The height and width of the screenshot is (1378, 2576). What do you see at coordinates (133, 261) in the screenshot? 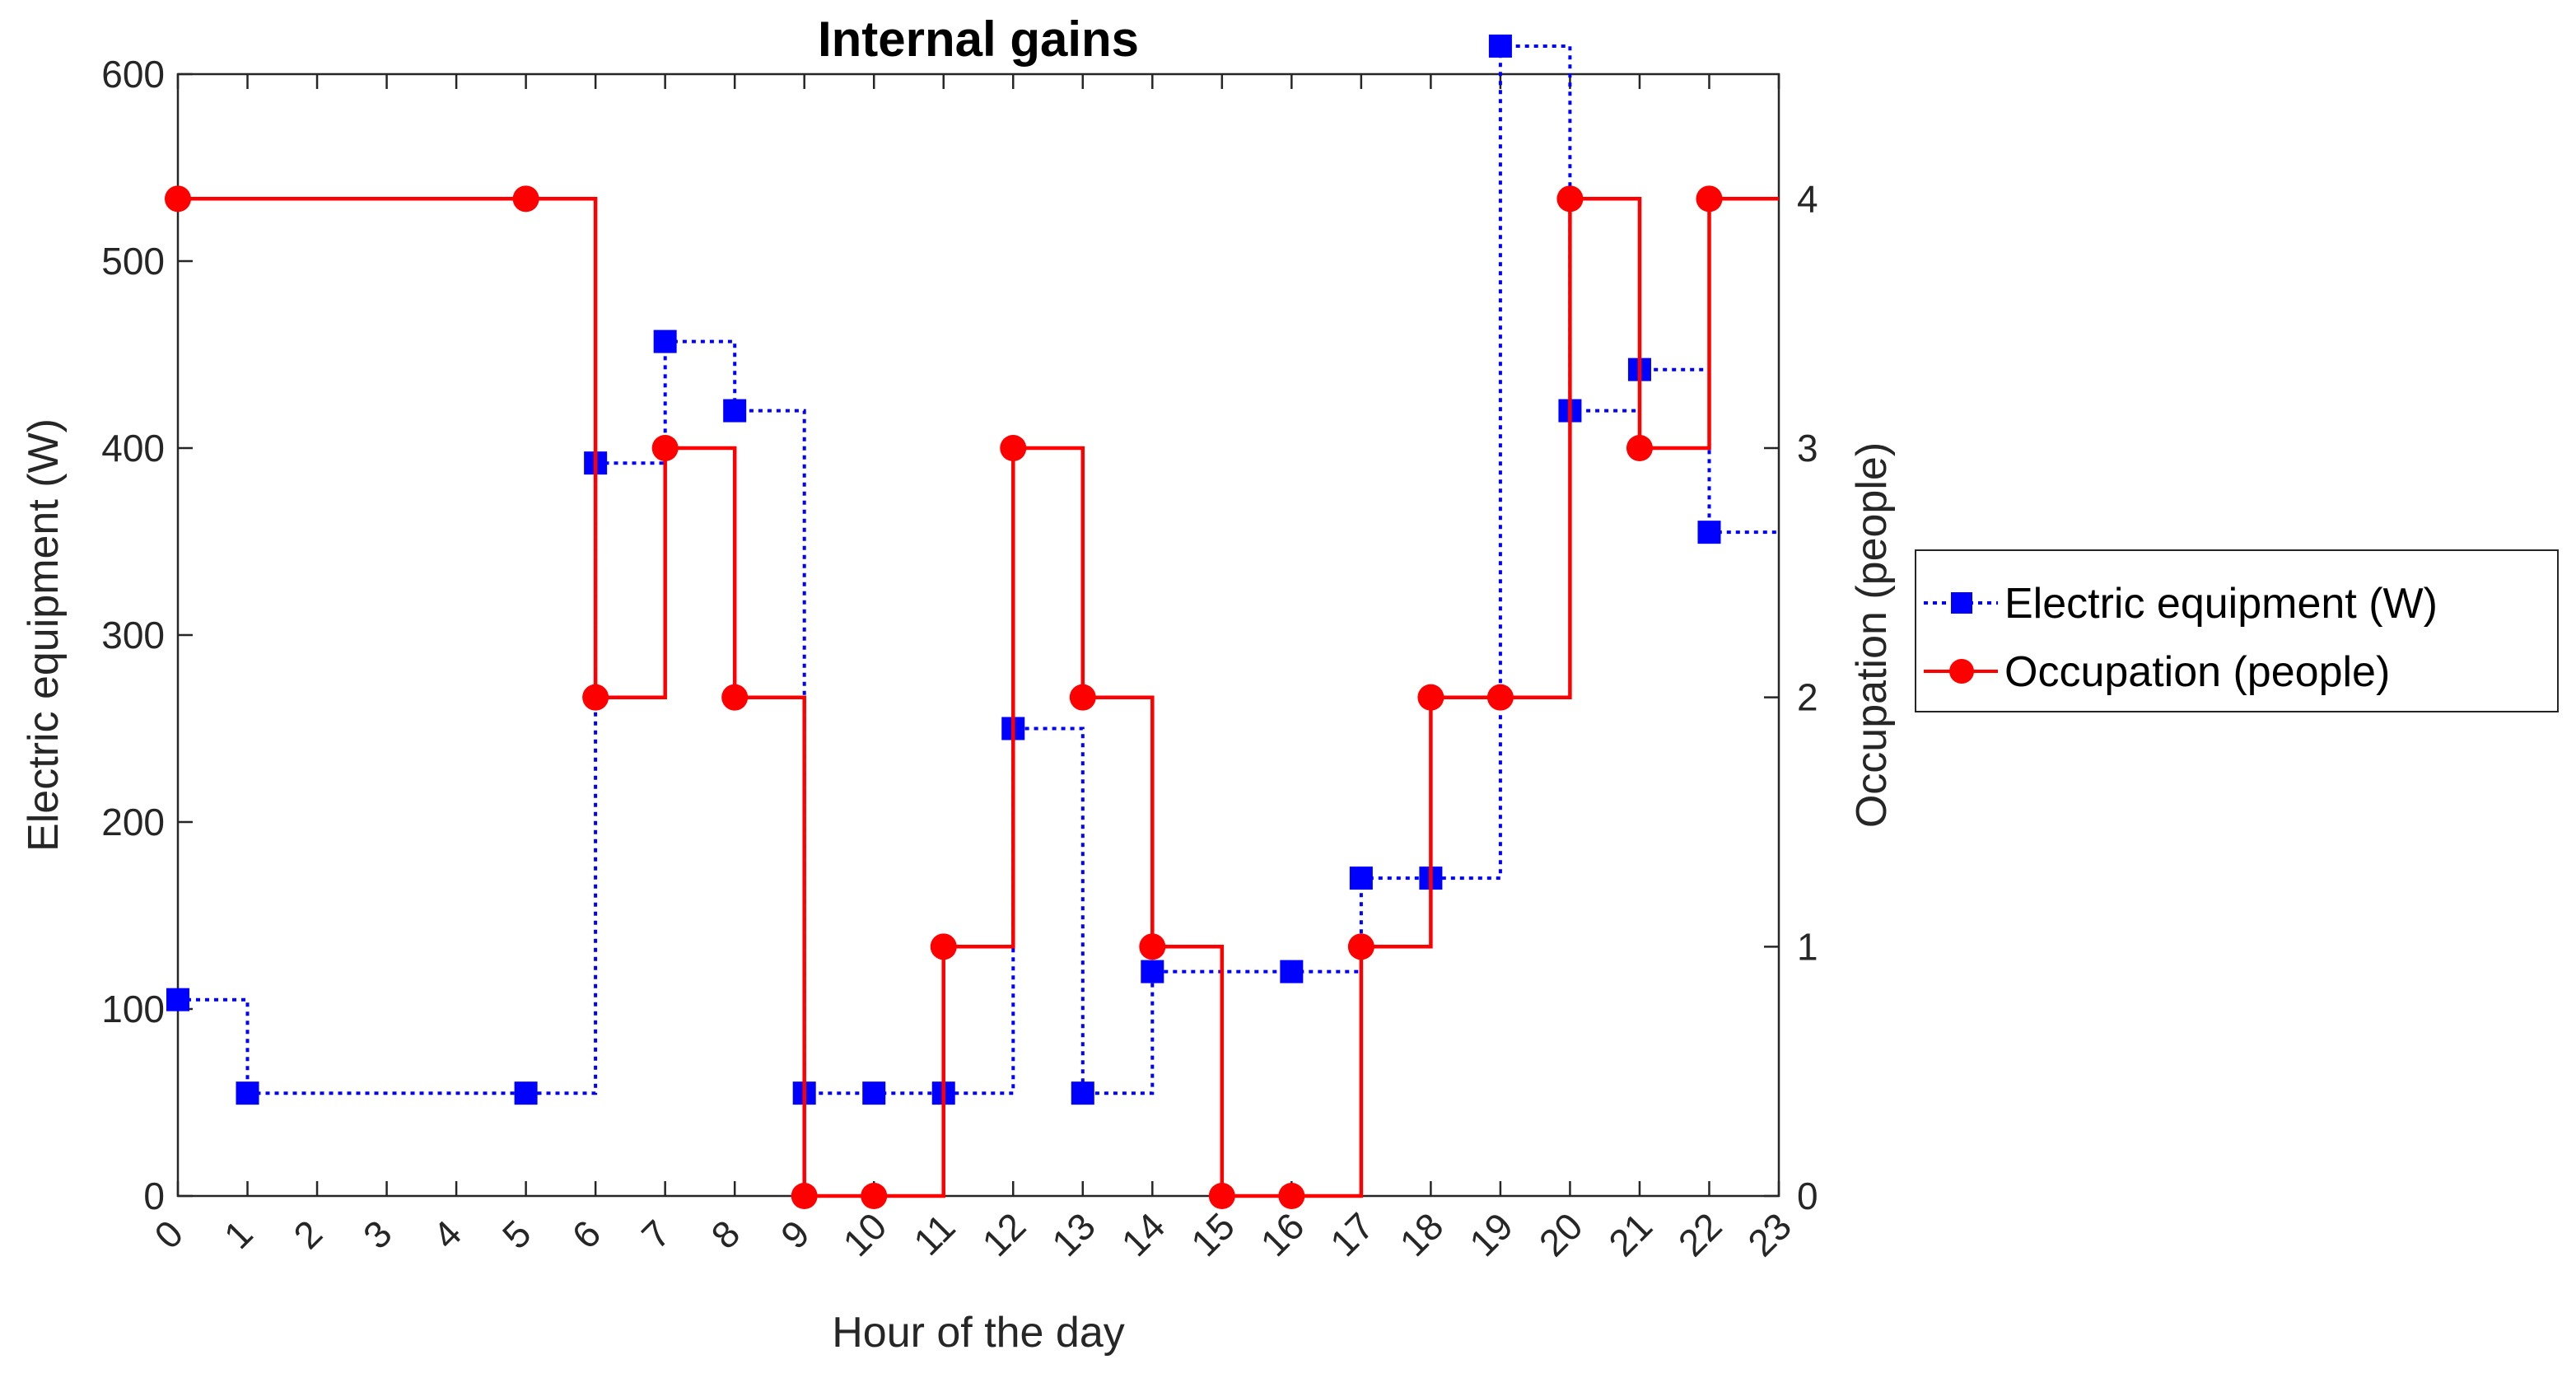
I see `y-left-tick-label: 500` at bounding box center [133, 261].